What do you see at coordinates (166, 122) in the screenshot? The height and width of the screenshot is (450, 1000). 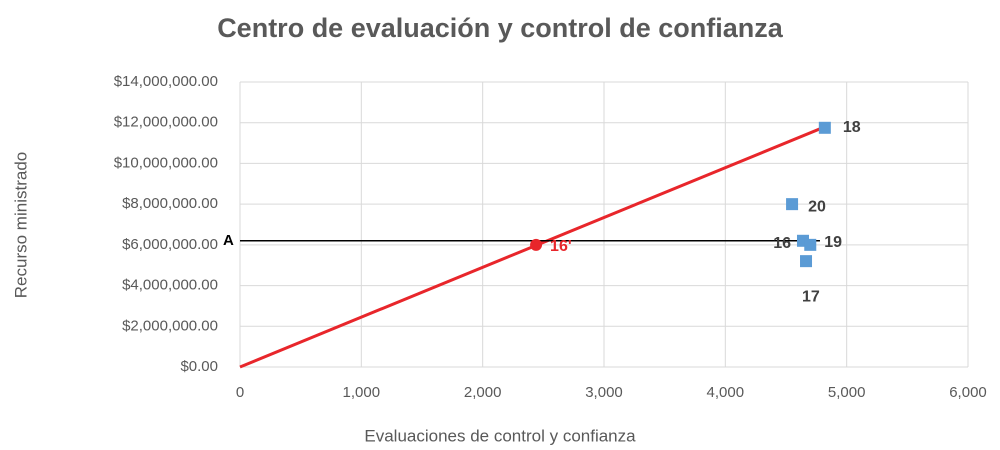 I see `y-tick-label: $12,000,000.00` at bounding box center [166, 122].